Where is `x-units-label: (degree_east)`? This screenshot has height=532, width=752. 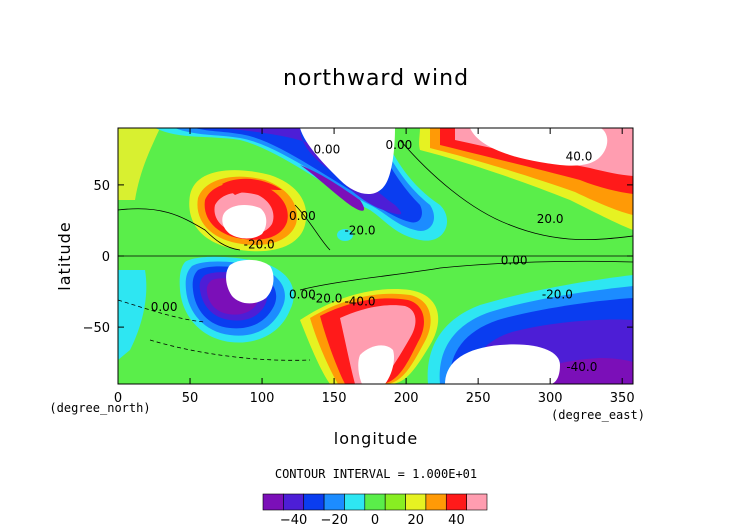
x-units-label: (degree_east) is located at coordinates (598, 415).